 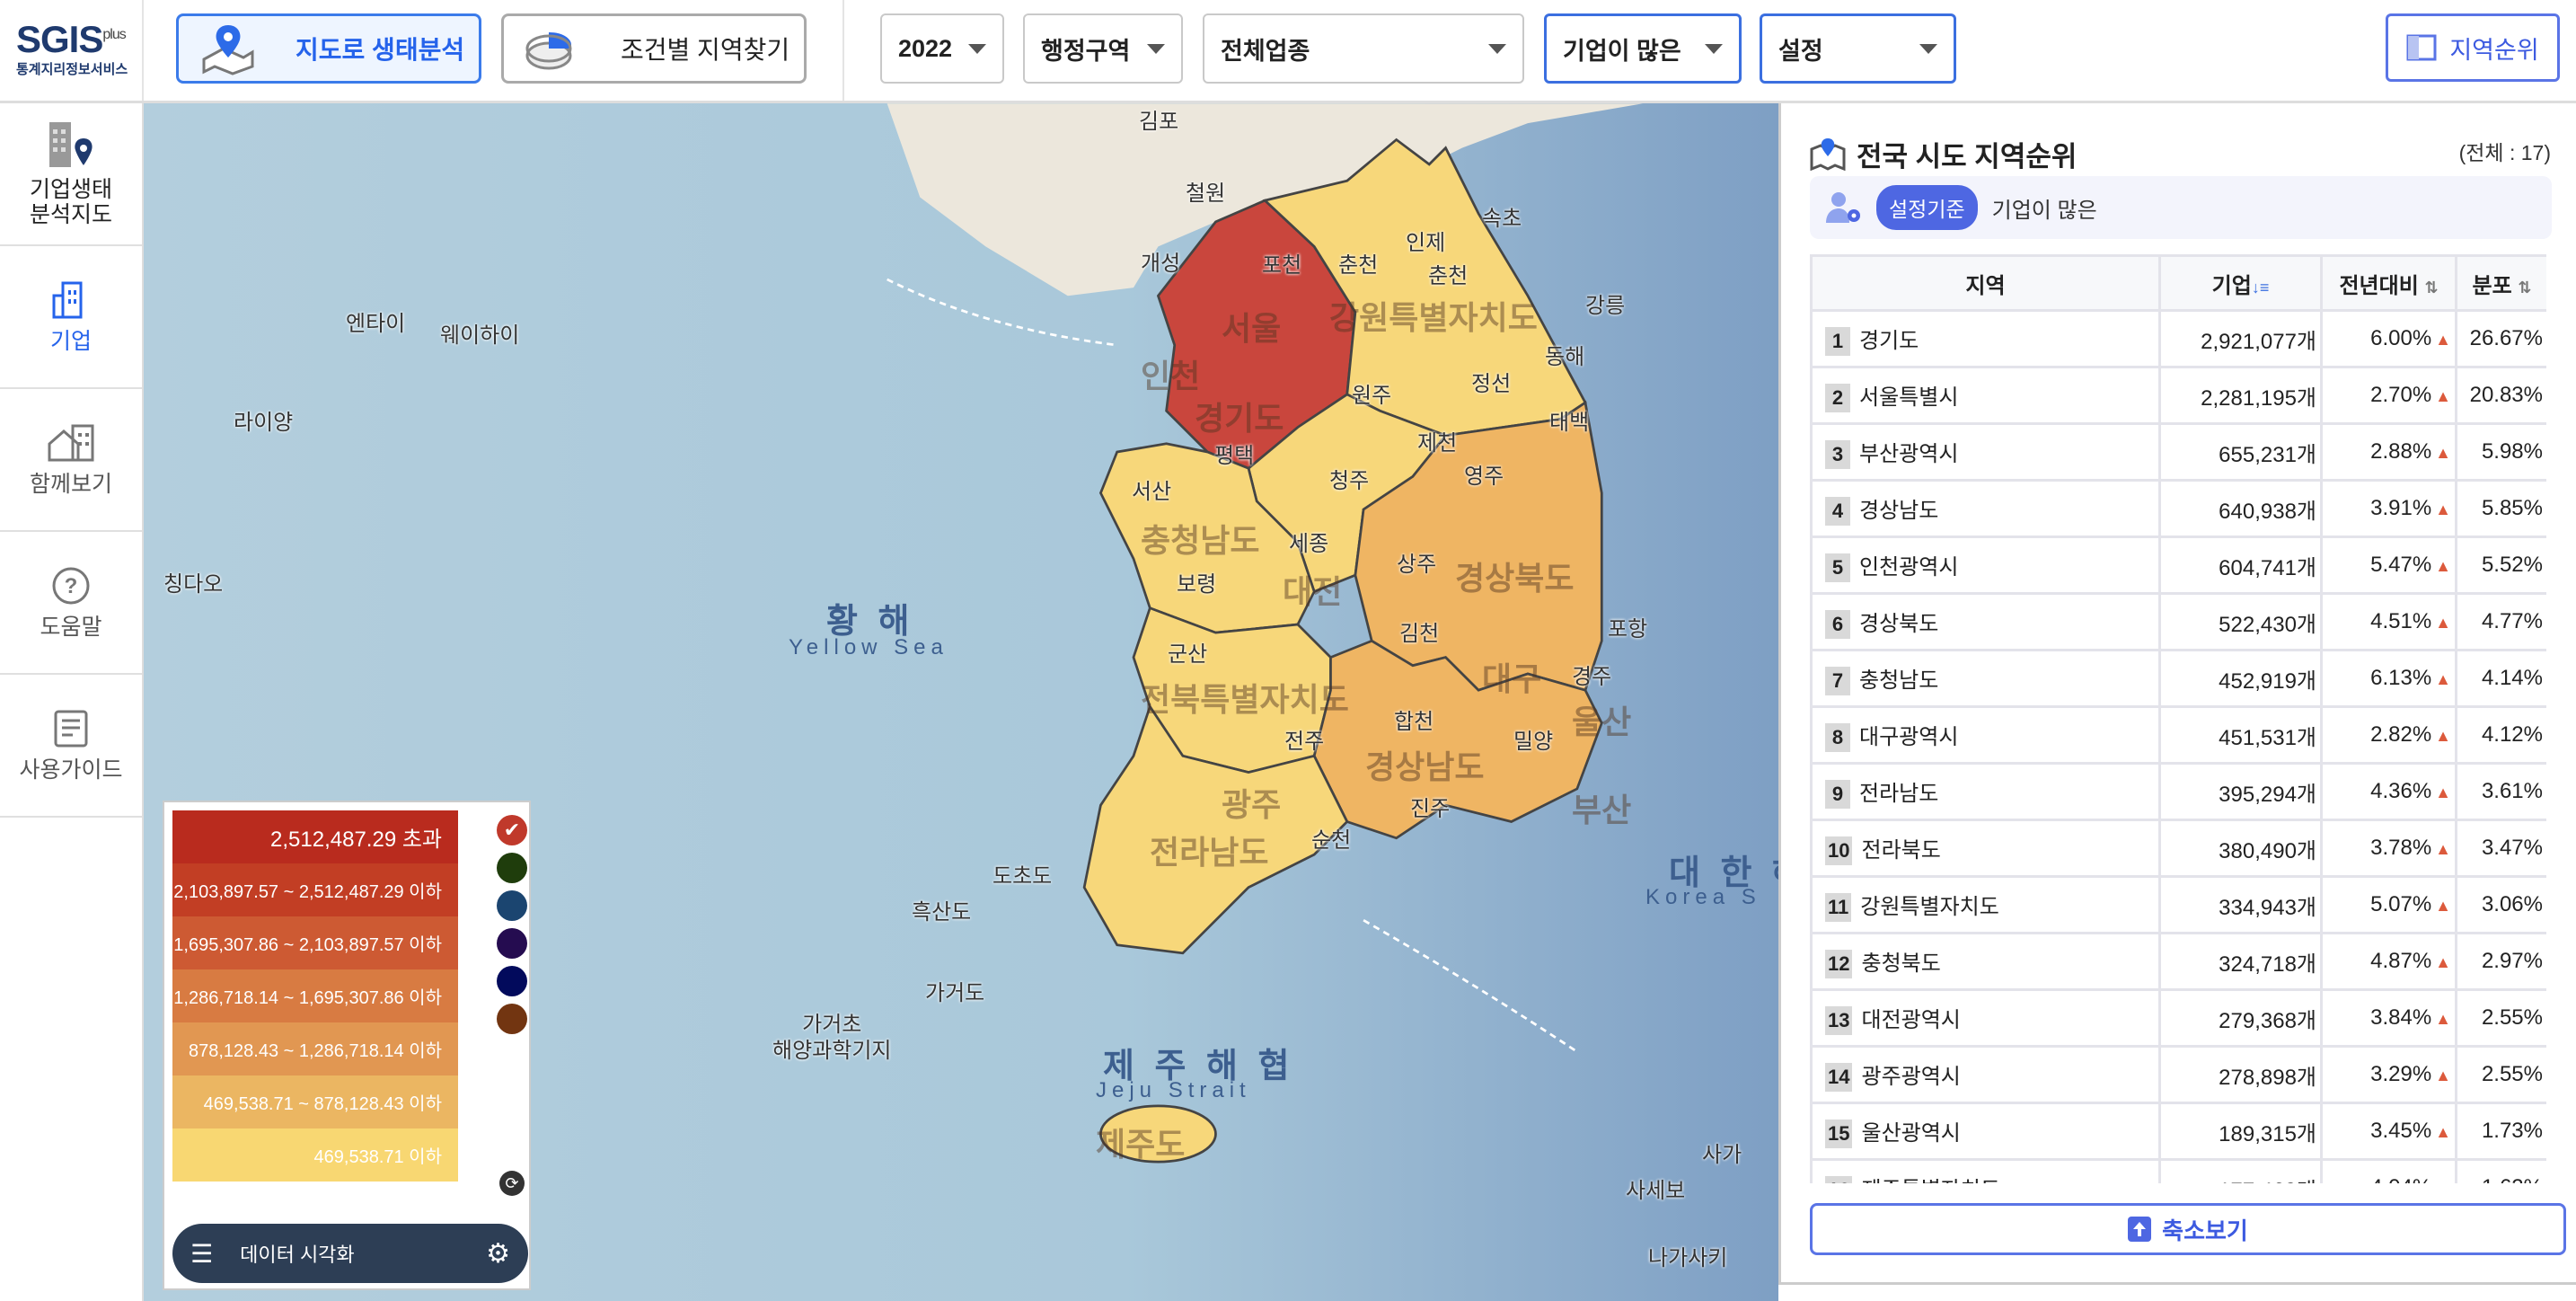 I want to click on rank-badge: 15, so click(x=1839, y=1133).